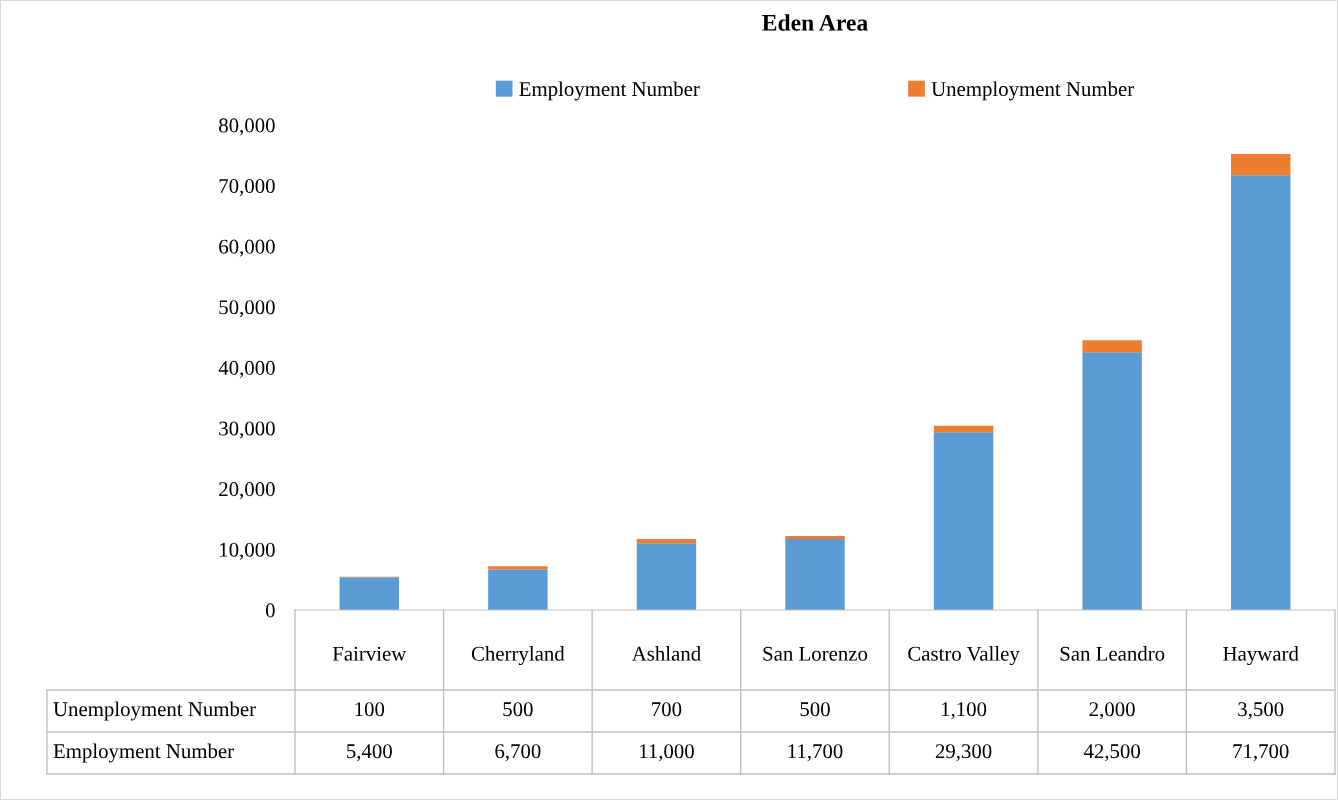 The width and height of the screenshot is (1338, 800). Describe the element at coordinates (518, 656) in the screenshot. I see `x-tick-label: Cherryland` at that location.